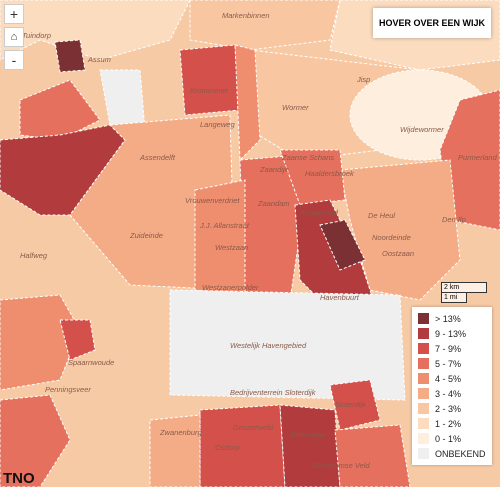 This screenshot has width=500, height=487. Describe the element at coordinates (448, 378) in the screenshot. I see `legend-label: 4 - 5%` at that location.